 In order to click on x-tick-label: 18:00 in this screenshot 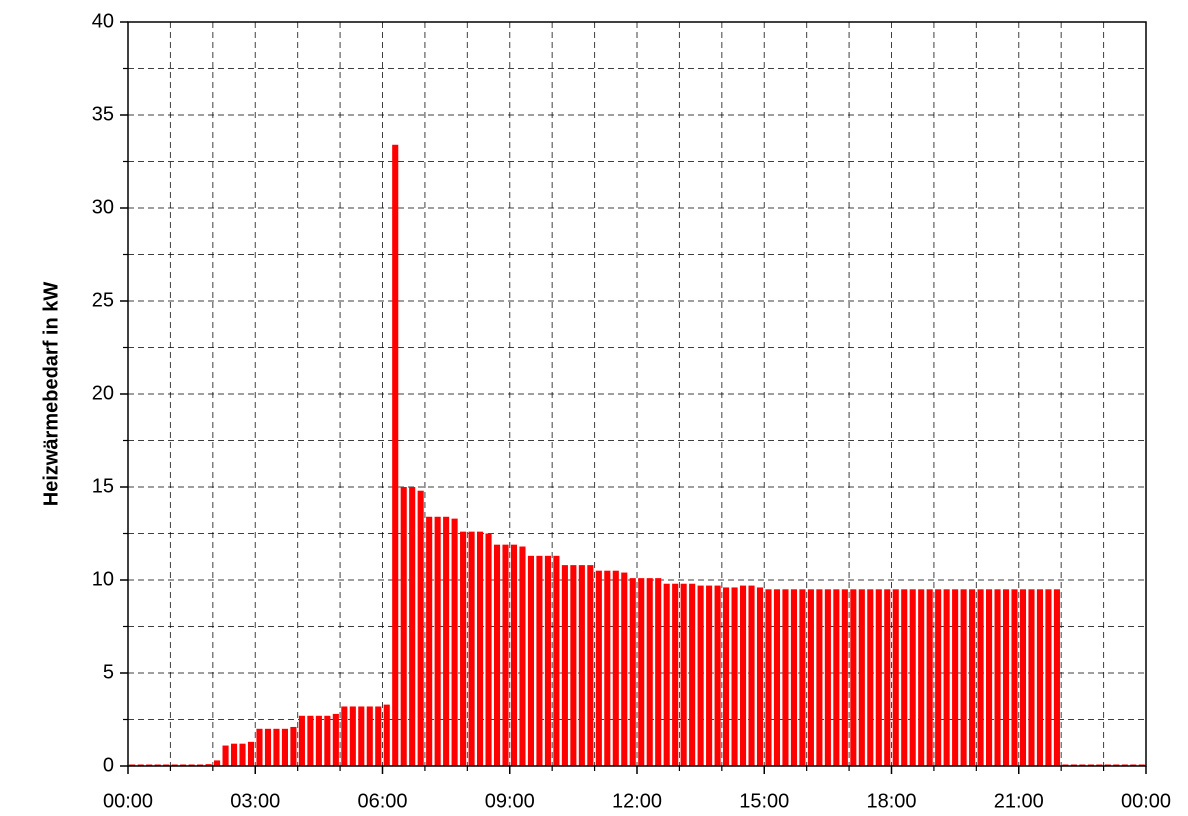, I will do `click(891, 801)`.